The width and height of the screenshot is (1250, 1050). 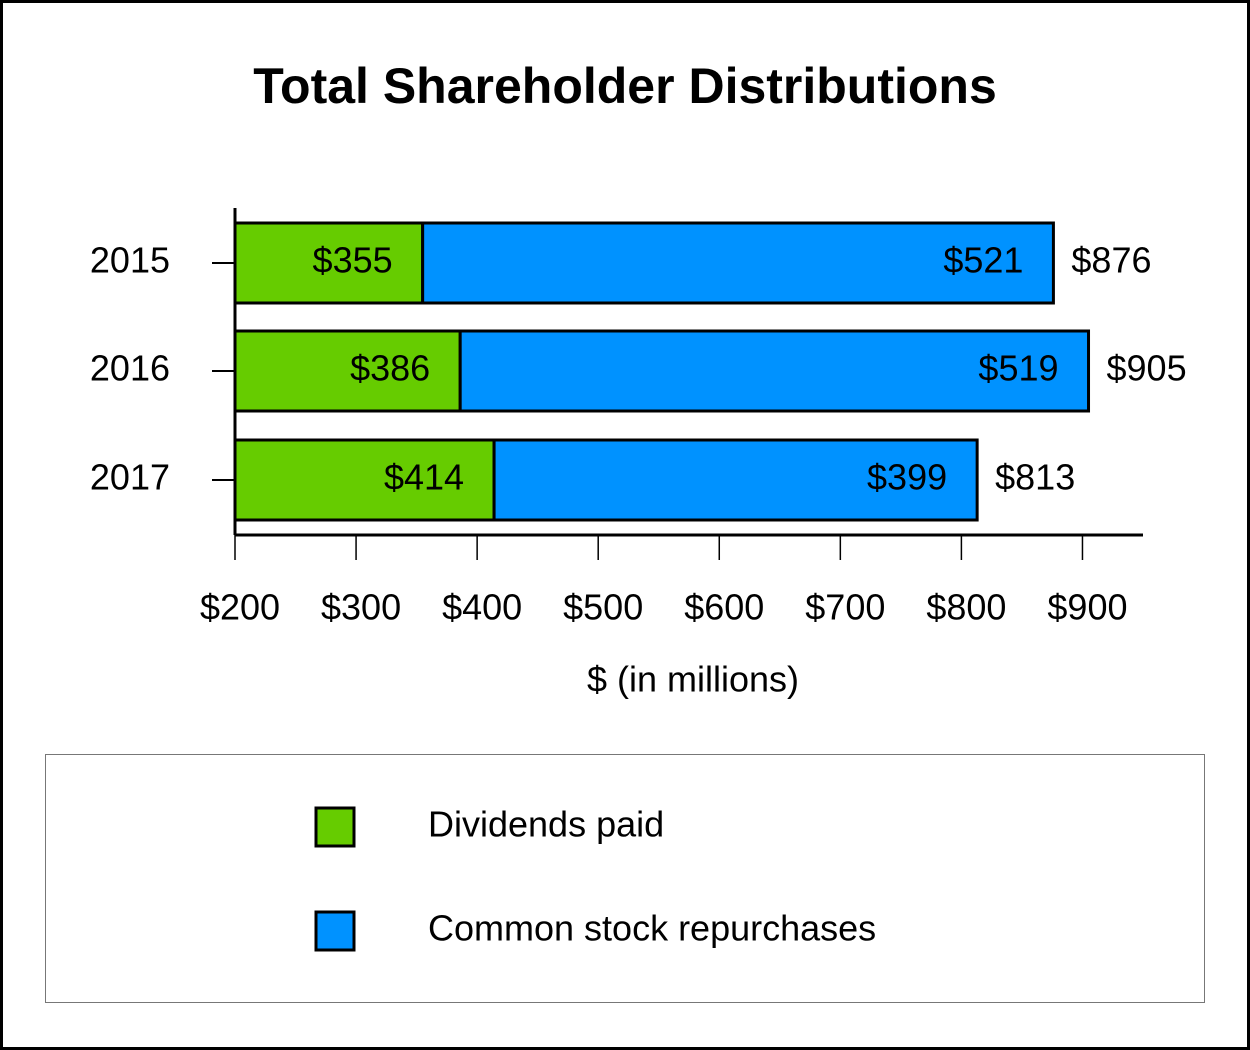 I want to click on value-label: $521, so click(x=983, y=260).